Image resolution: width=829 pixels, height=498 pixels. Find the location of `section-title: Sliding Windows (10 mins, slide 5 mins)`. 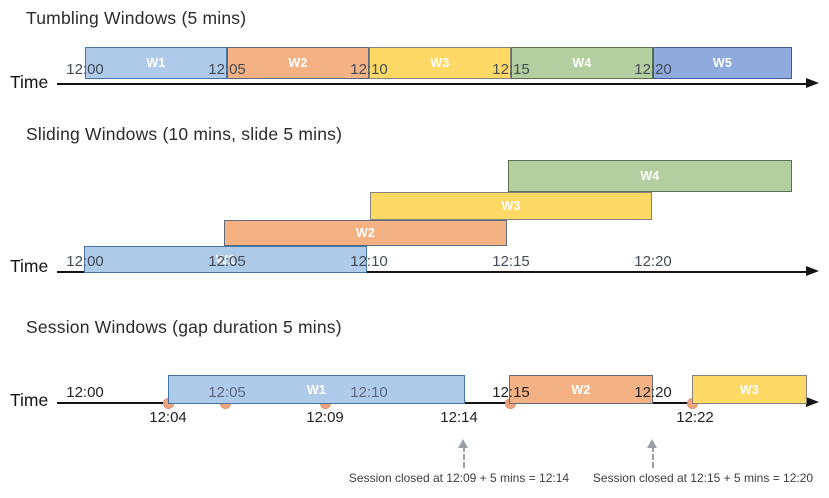

section-title: Sliding Windows (10 mins, slide 5 mins) is located at coordinates (184, 134).